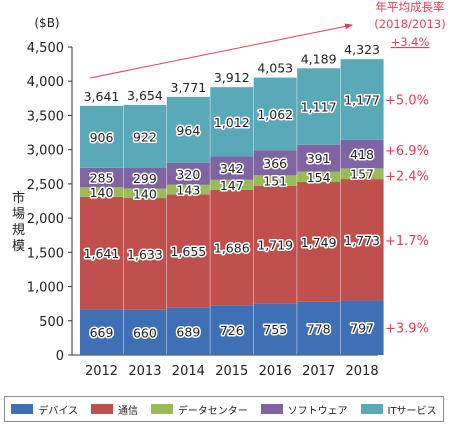 This screenshot has height=428, width=450. Describe the element at coordinates (101, 371) in the screenshot. I see `x-tick-label: 2012` at that location.